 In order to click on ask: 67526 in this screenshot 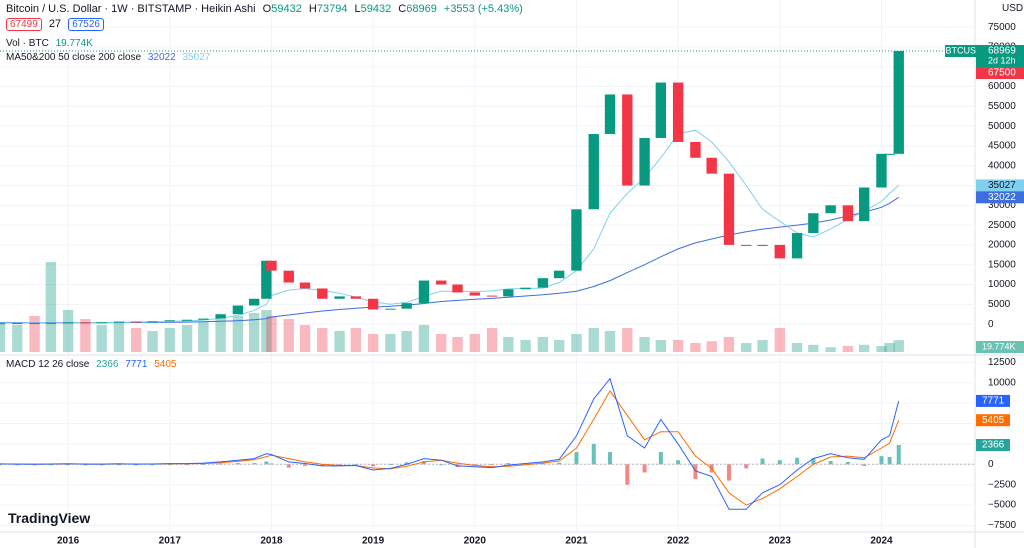, I will do `click(86, 24)`.